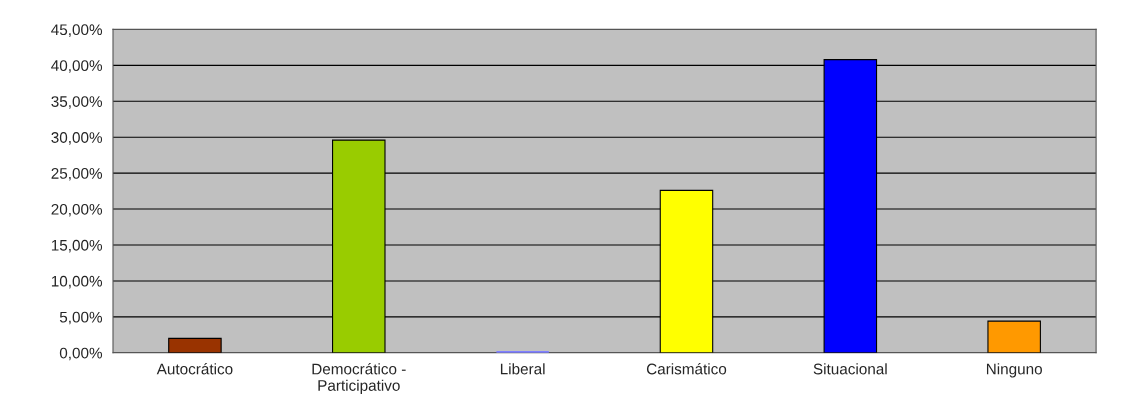  I want to click on y-tick-label: 35,00%, so click(77, 102).